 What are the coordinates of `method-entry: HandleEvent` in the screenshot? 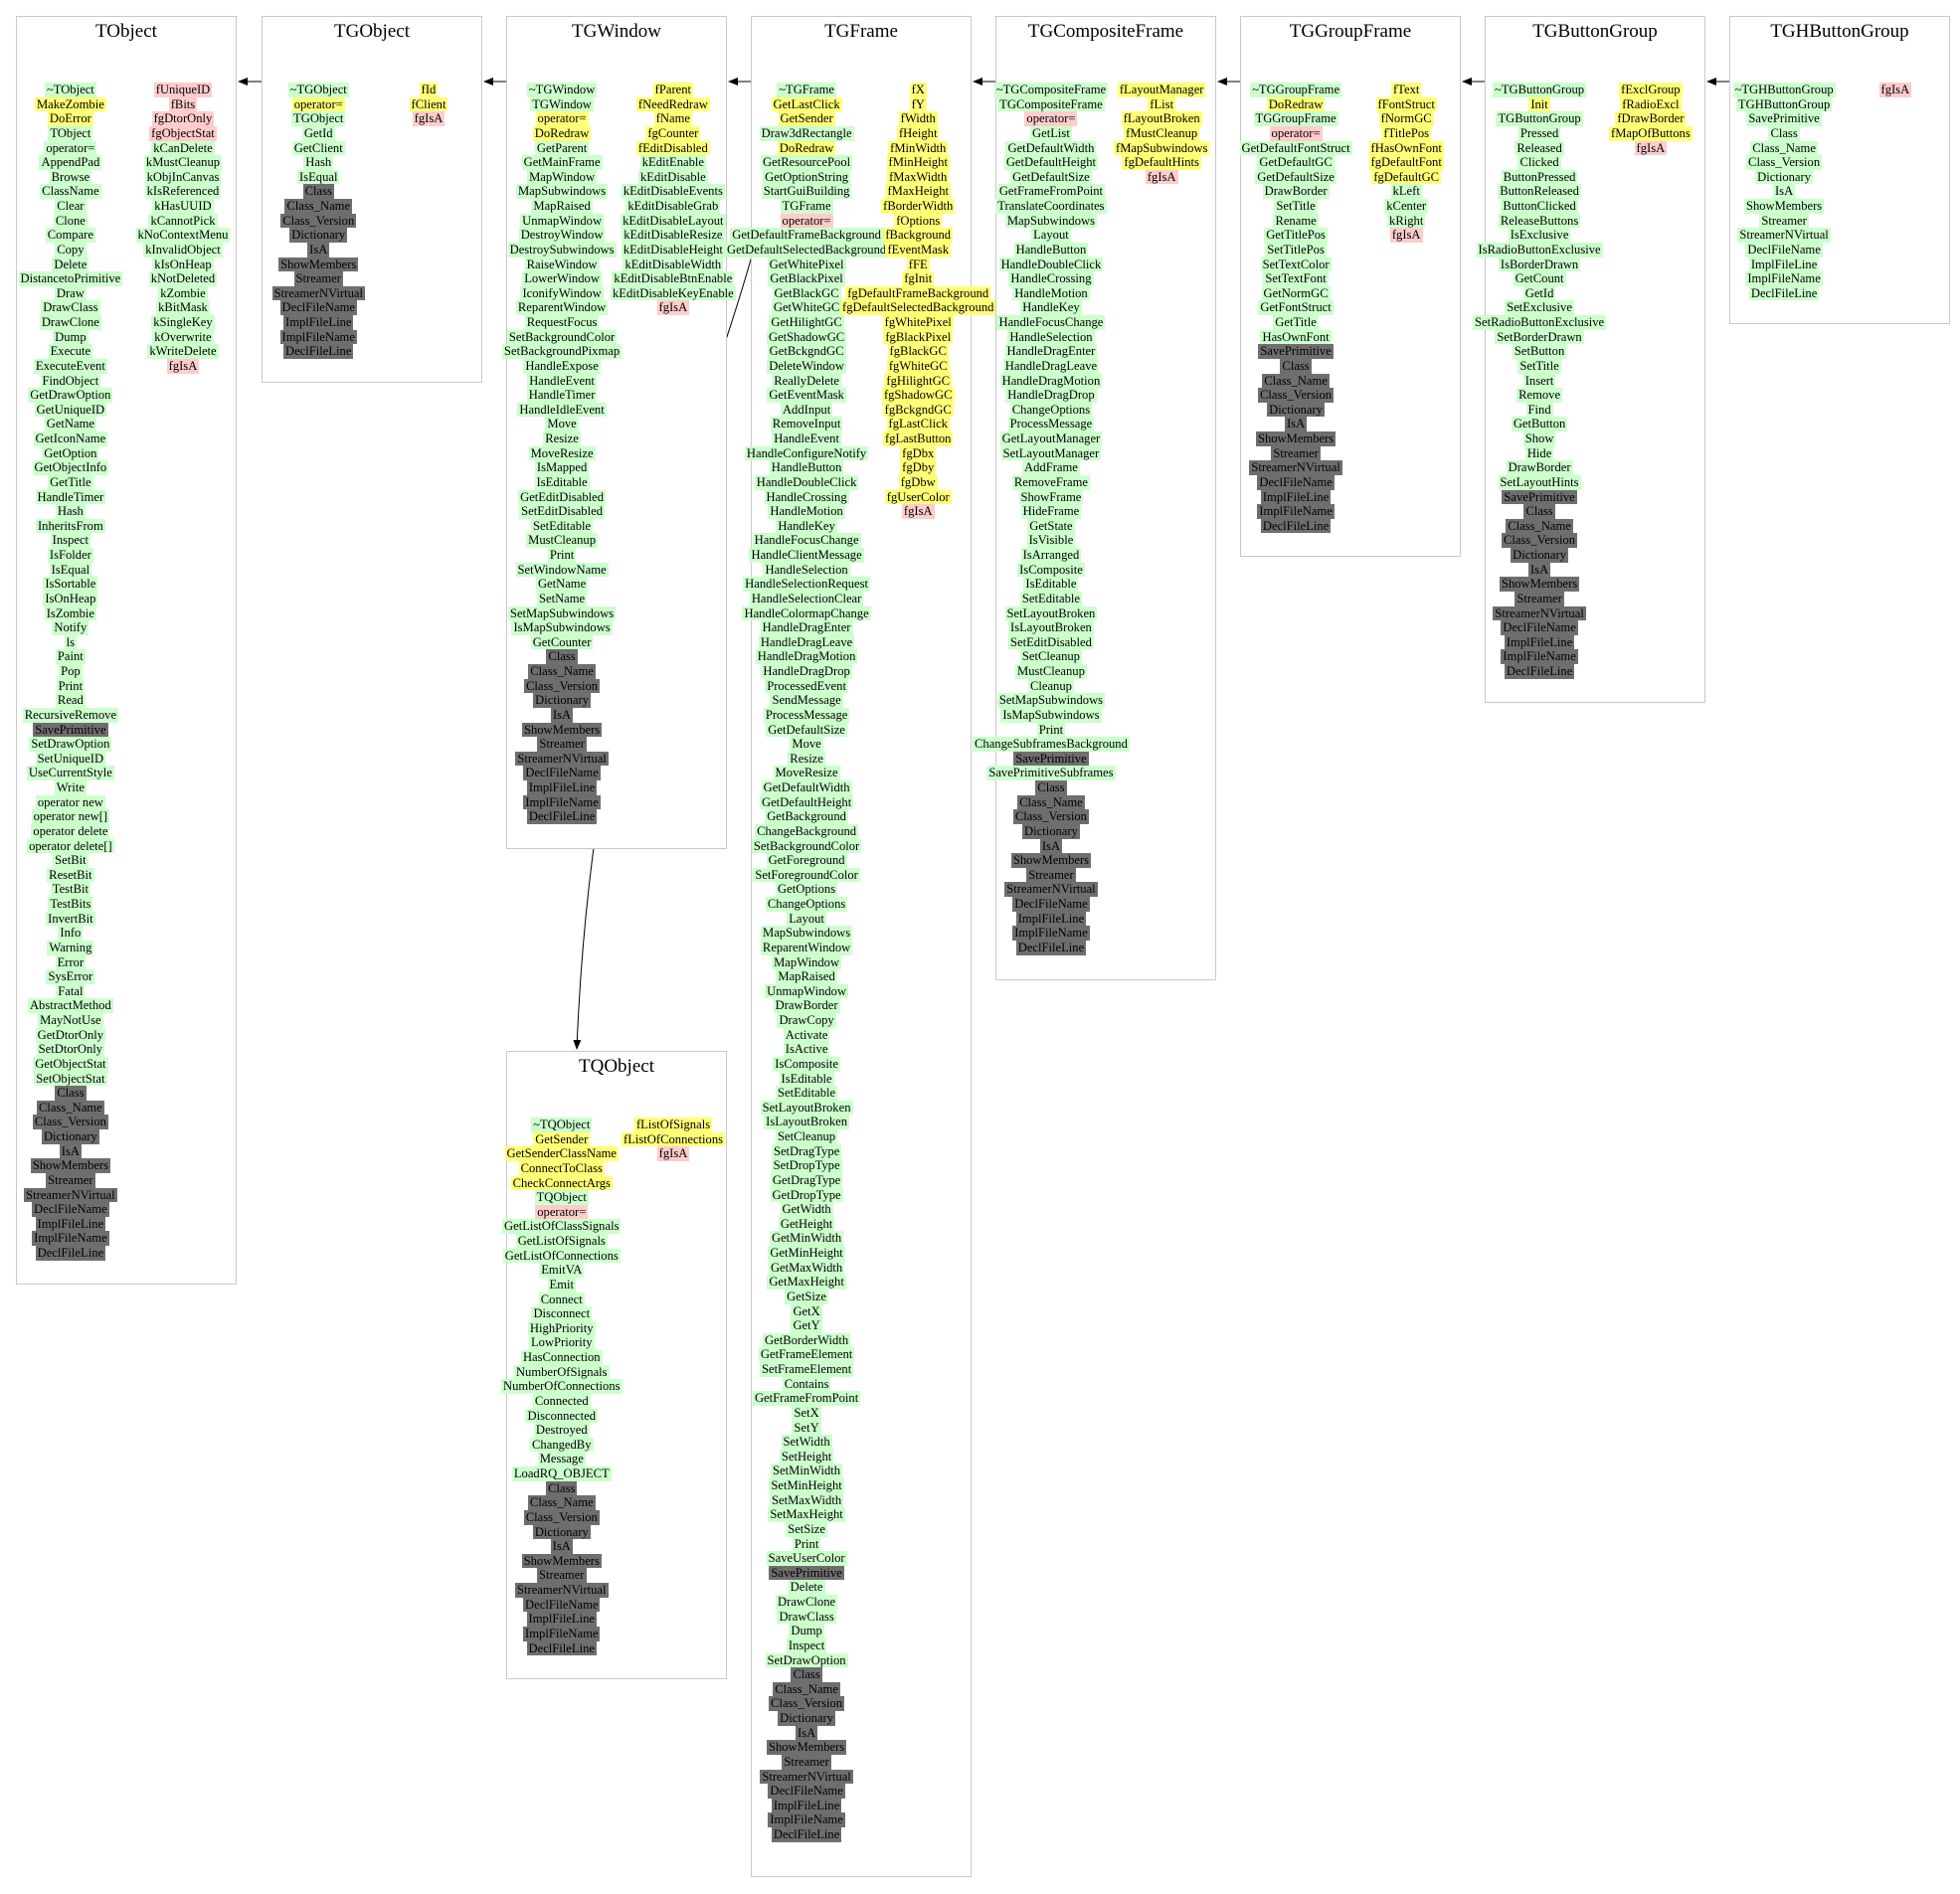 It's located at (806, 438).